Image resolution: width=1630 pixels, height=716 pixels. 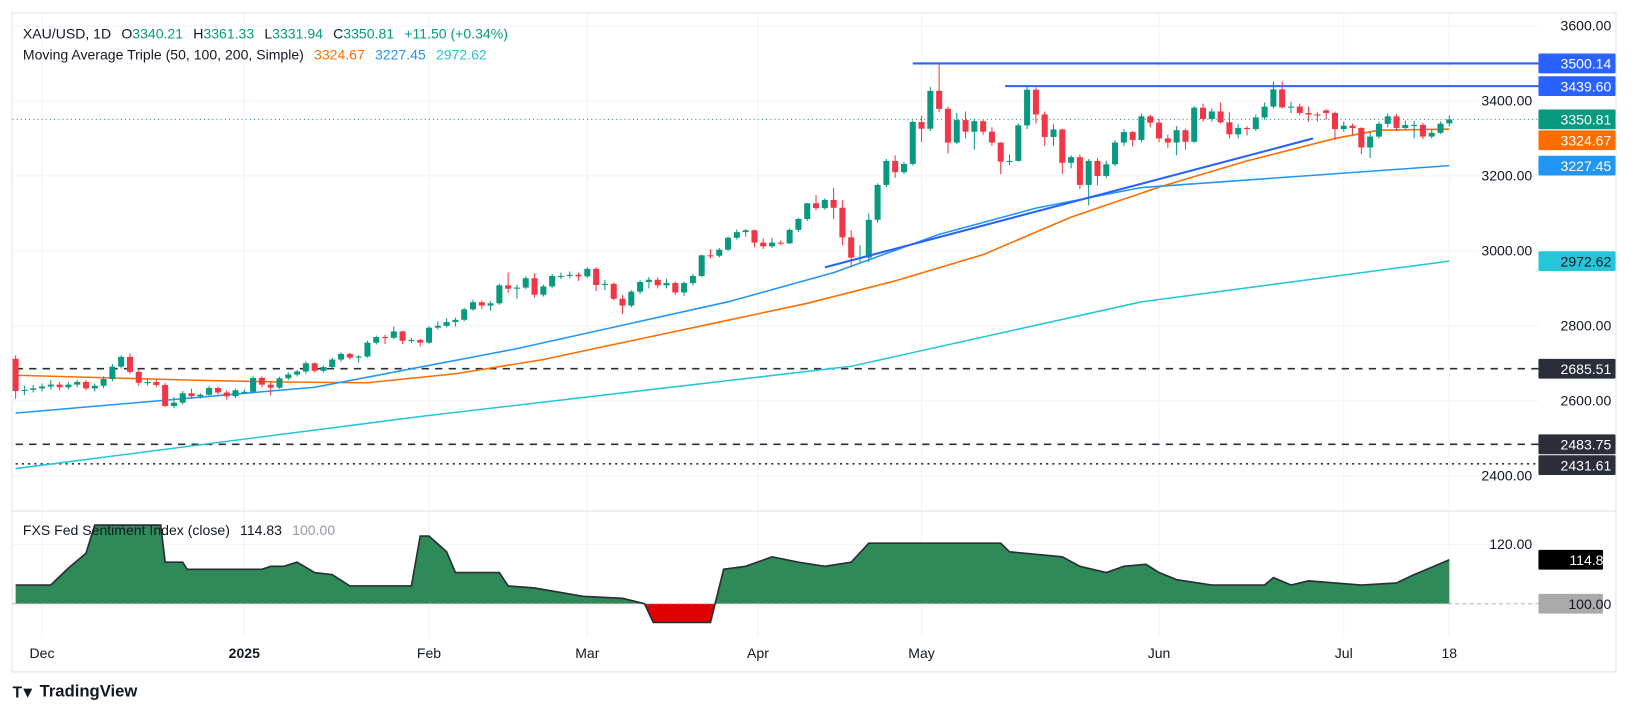 I want to click on tradingview-logo: T▼ TradingView, so click(x=74, y=692).